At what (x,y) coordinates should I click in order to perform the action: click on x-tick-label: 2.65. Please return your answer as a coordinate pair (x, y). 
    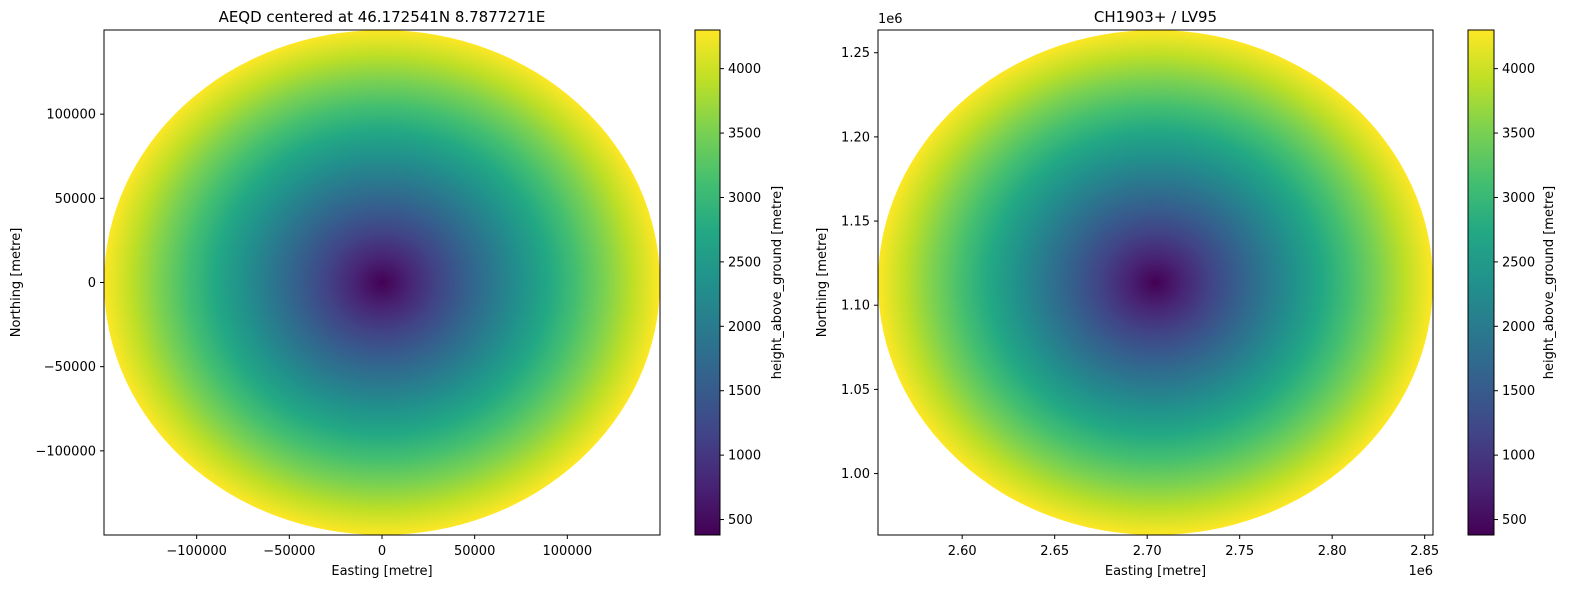
    Looking at the image, I should click on (1054, 551).